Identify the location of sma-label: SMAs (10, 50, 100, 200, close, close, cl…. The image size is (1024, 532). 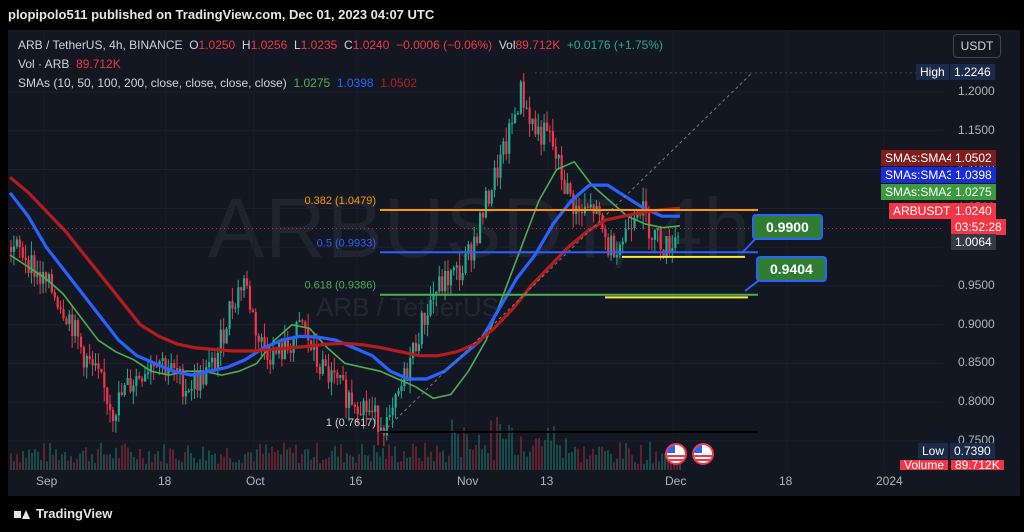
(152, 83).